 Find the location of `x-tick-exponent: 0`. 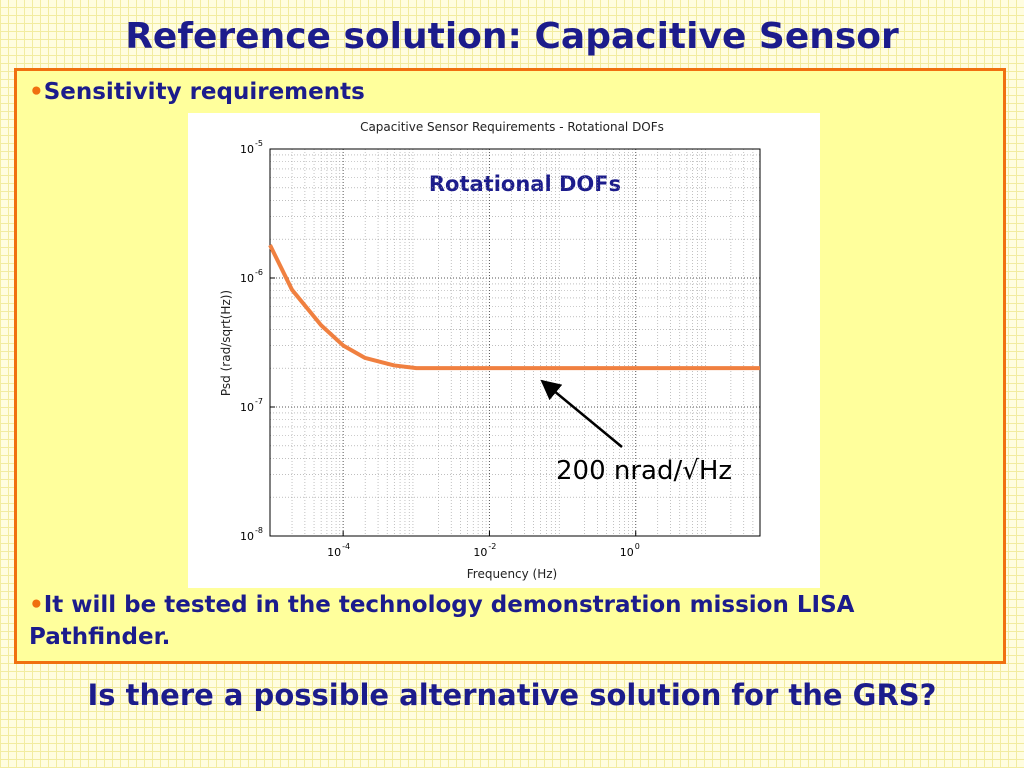

x-tick-exponent: 0 is located at coordinates (637, 546).